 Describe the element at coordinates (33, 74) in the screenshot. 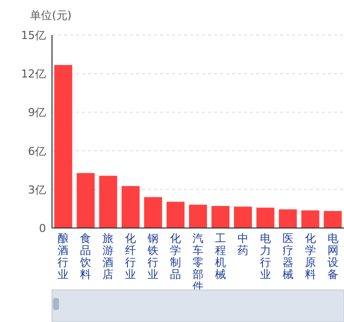

I see `y-tick-label: 12亿` at that location.